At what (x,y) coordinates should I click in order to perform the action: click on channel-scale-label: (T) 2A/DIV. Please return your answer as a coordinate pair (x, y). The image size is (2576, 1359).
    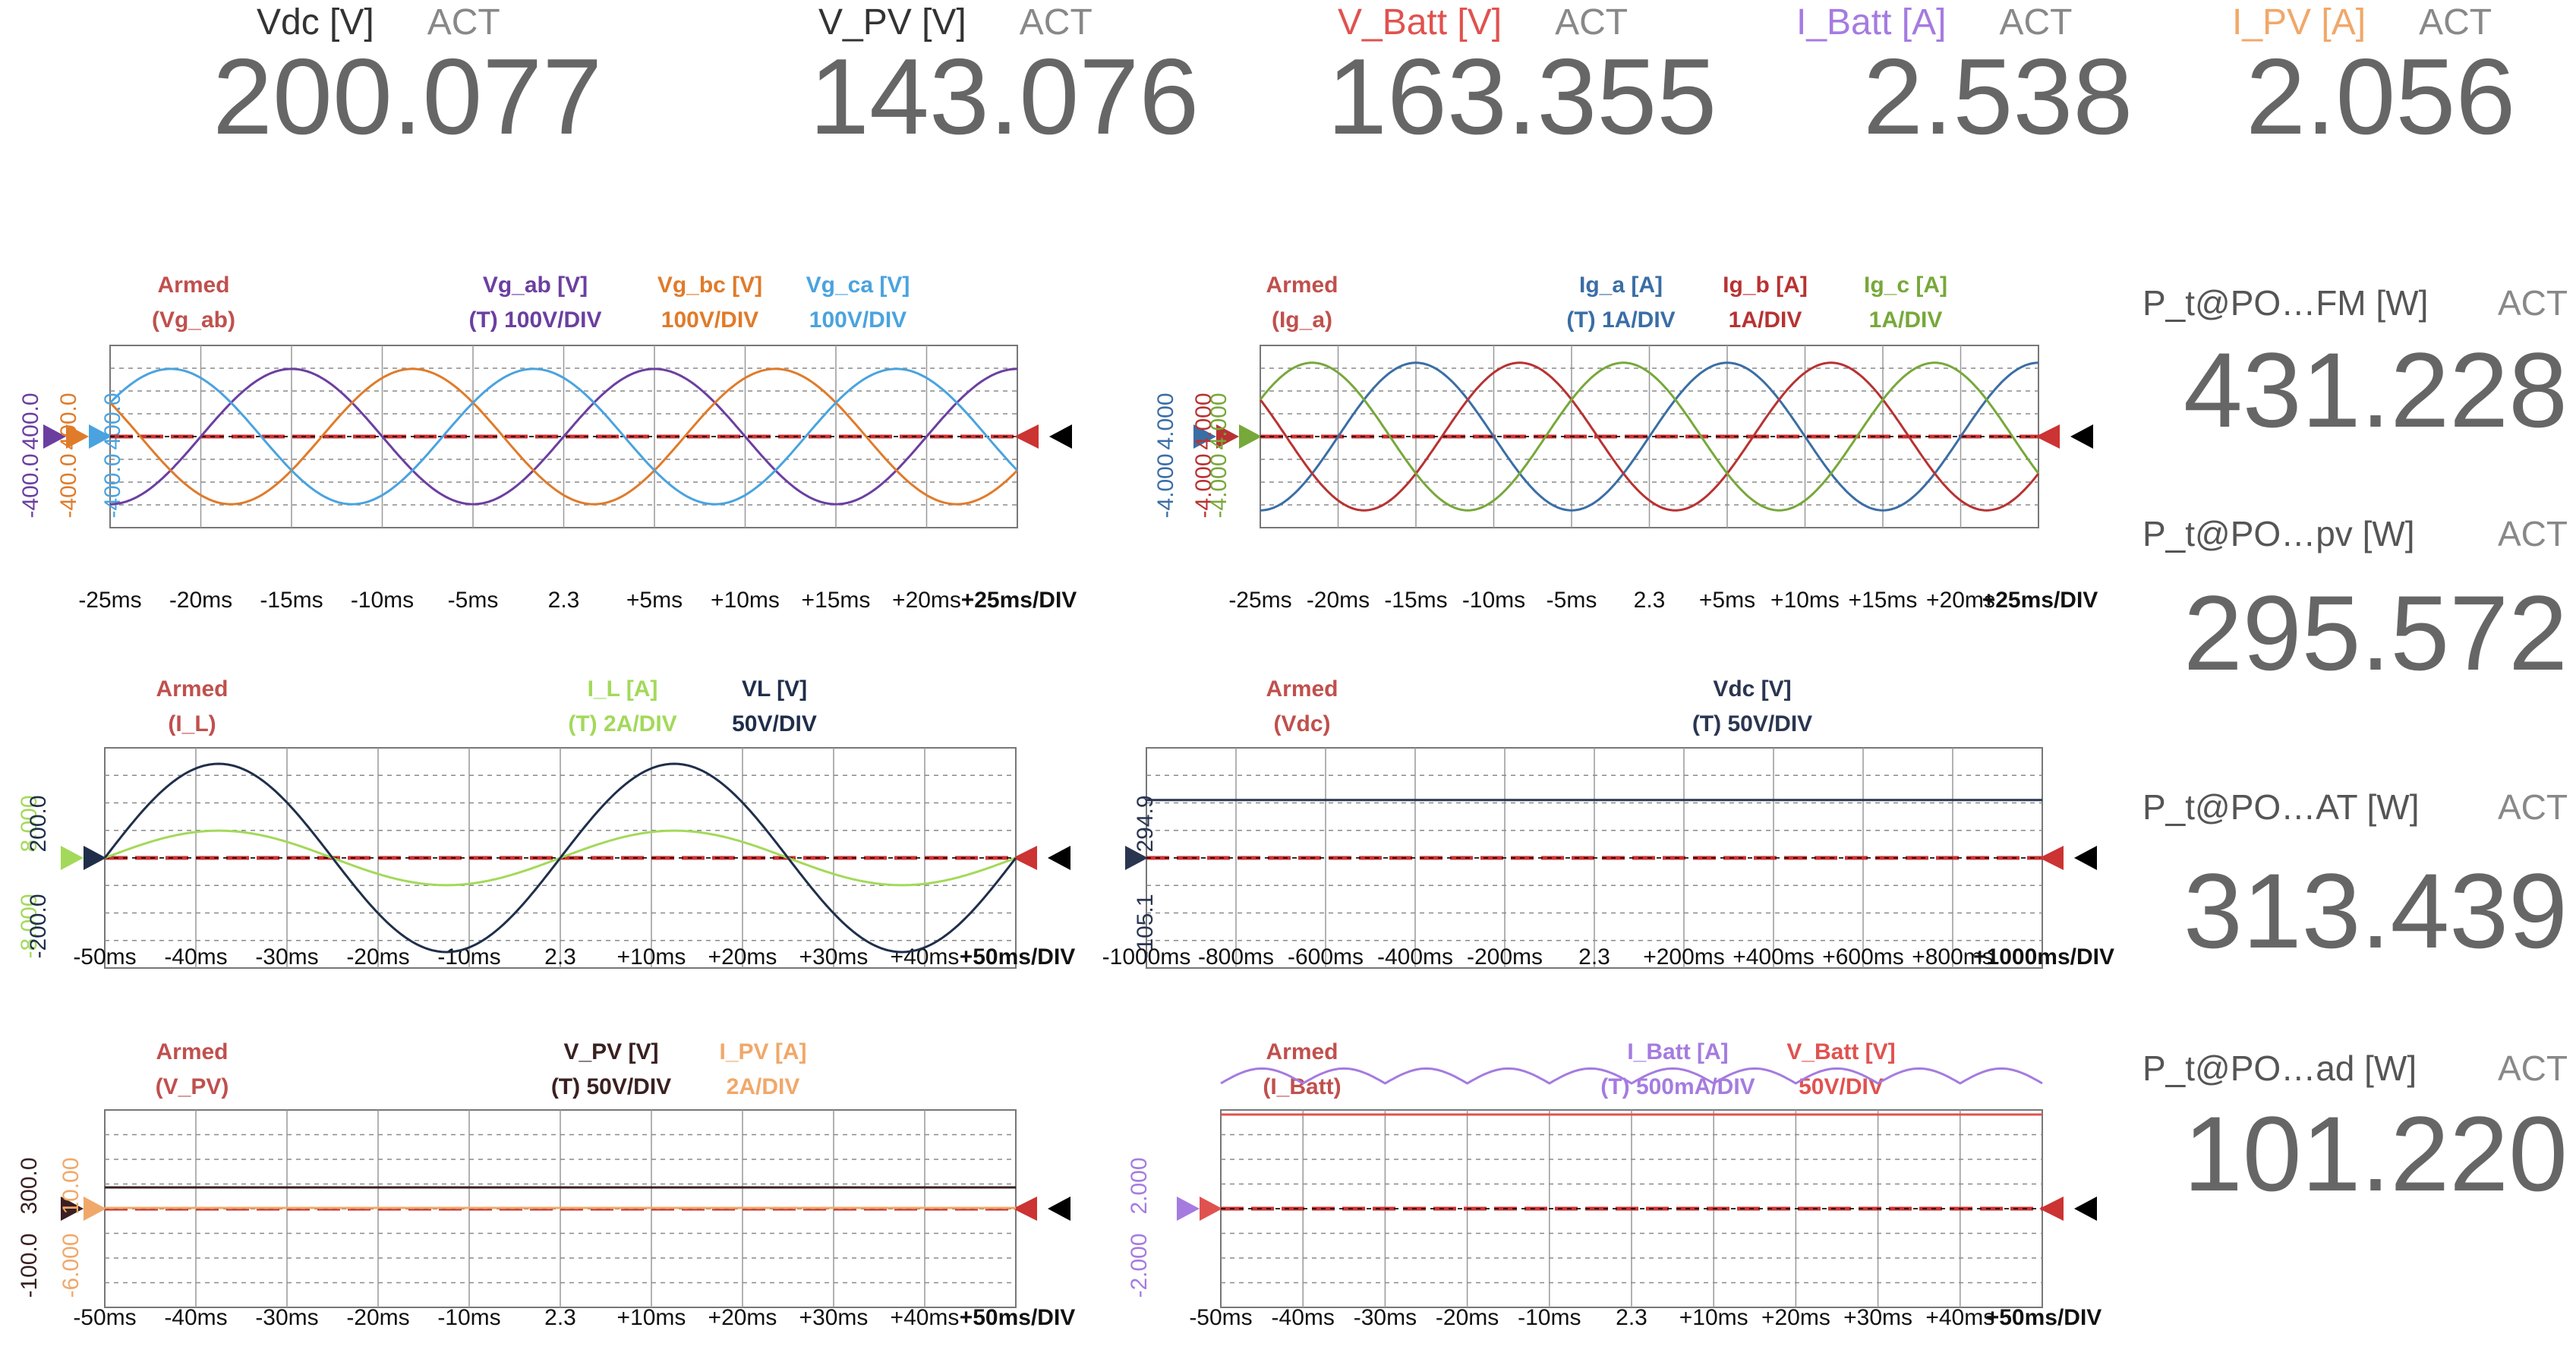
    Looking at the image, I should click on (622, 723).